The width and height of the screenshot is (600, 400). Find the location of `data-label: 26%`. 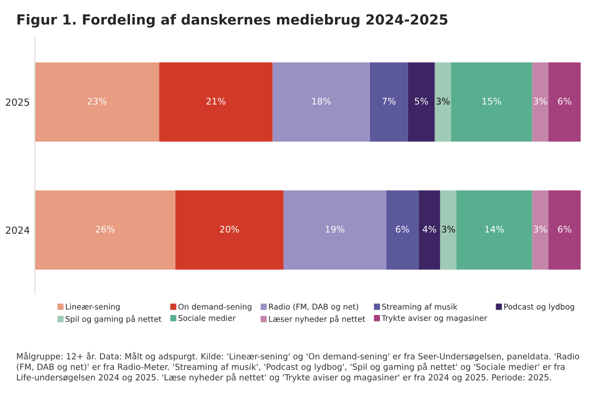

data-label: 26% is located at coordinates (105, 229).